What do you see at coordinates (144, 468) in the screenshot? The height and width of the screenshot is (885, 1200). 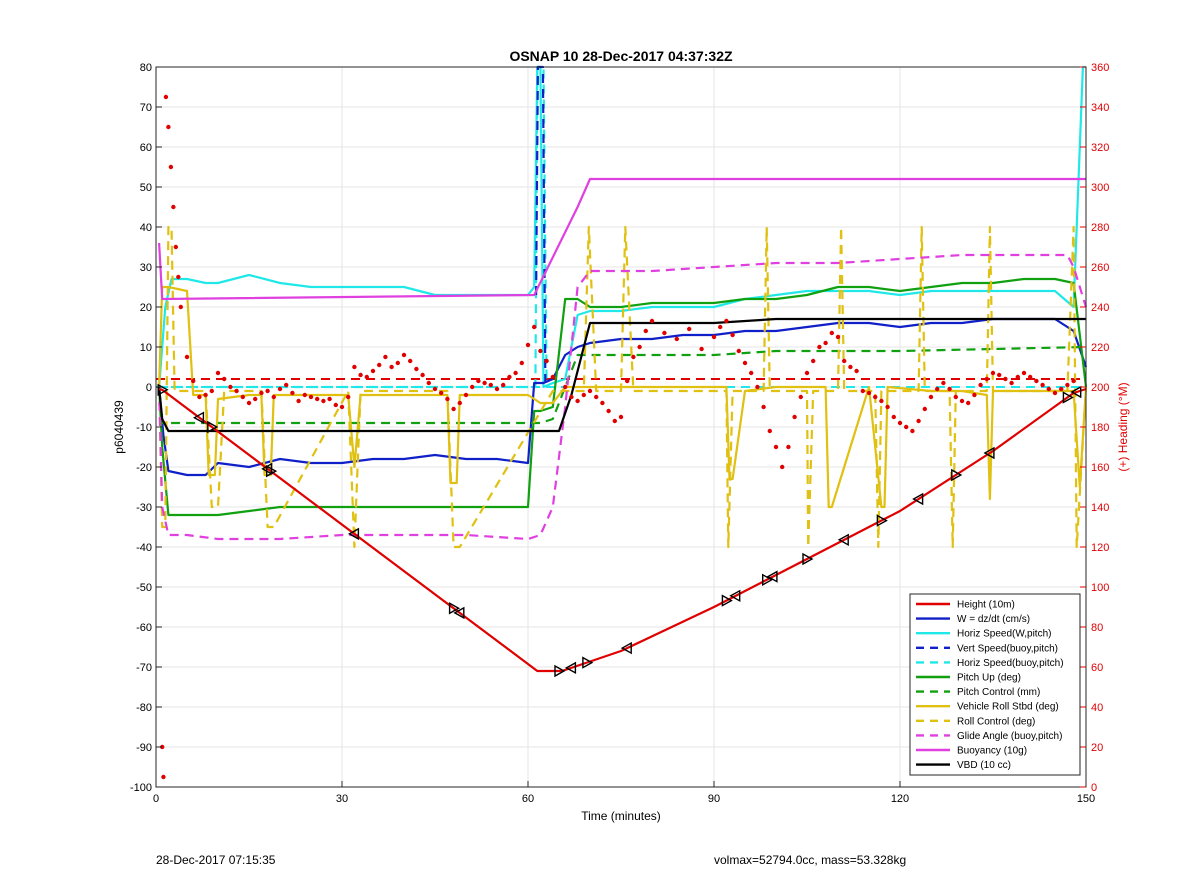 I see `y-tick-label--20: -20` at bounding box center [144, 468].